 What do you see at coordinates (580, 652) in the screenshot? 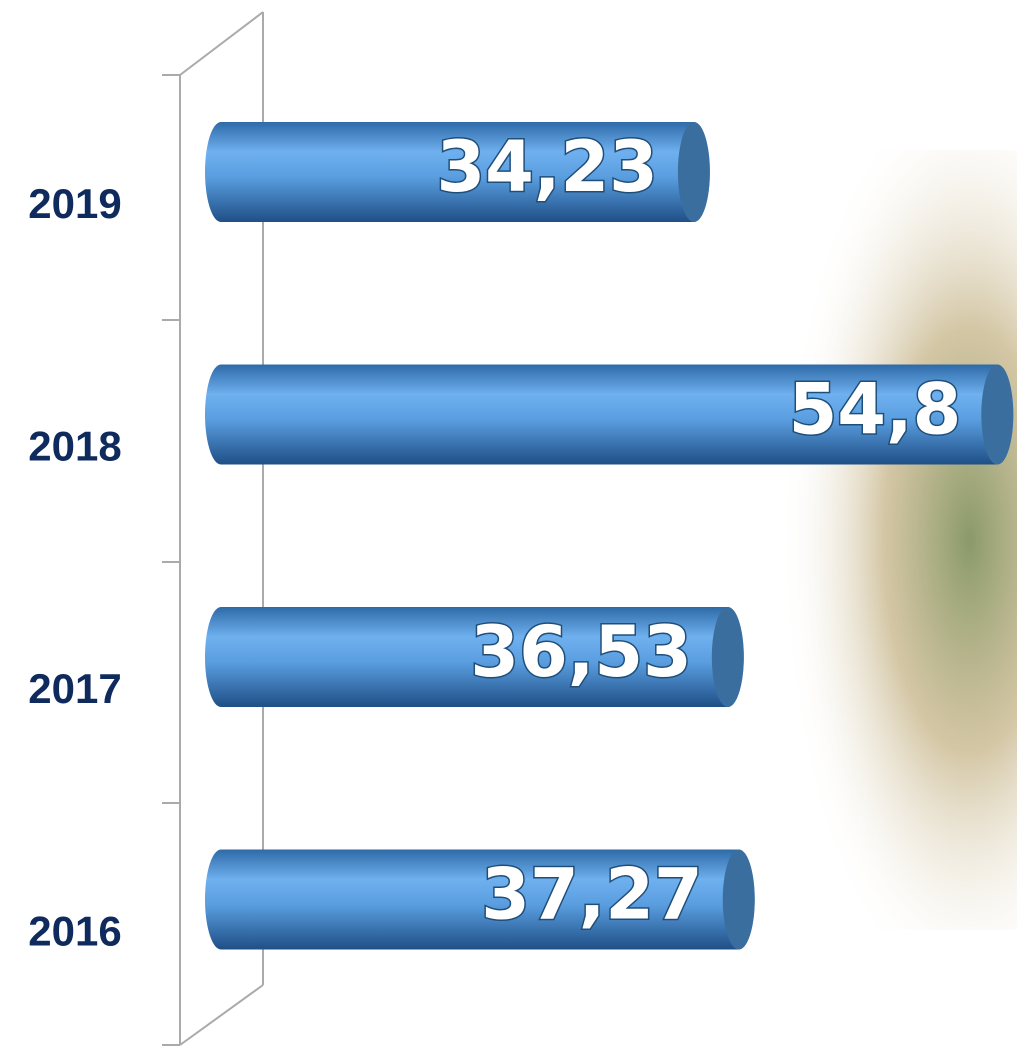
I see `value-label: 36,53` at bounding box center [580, 652].